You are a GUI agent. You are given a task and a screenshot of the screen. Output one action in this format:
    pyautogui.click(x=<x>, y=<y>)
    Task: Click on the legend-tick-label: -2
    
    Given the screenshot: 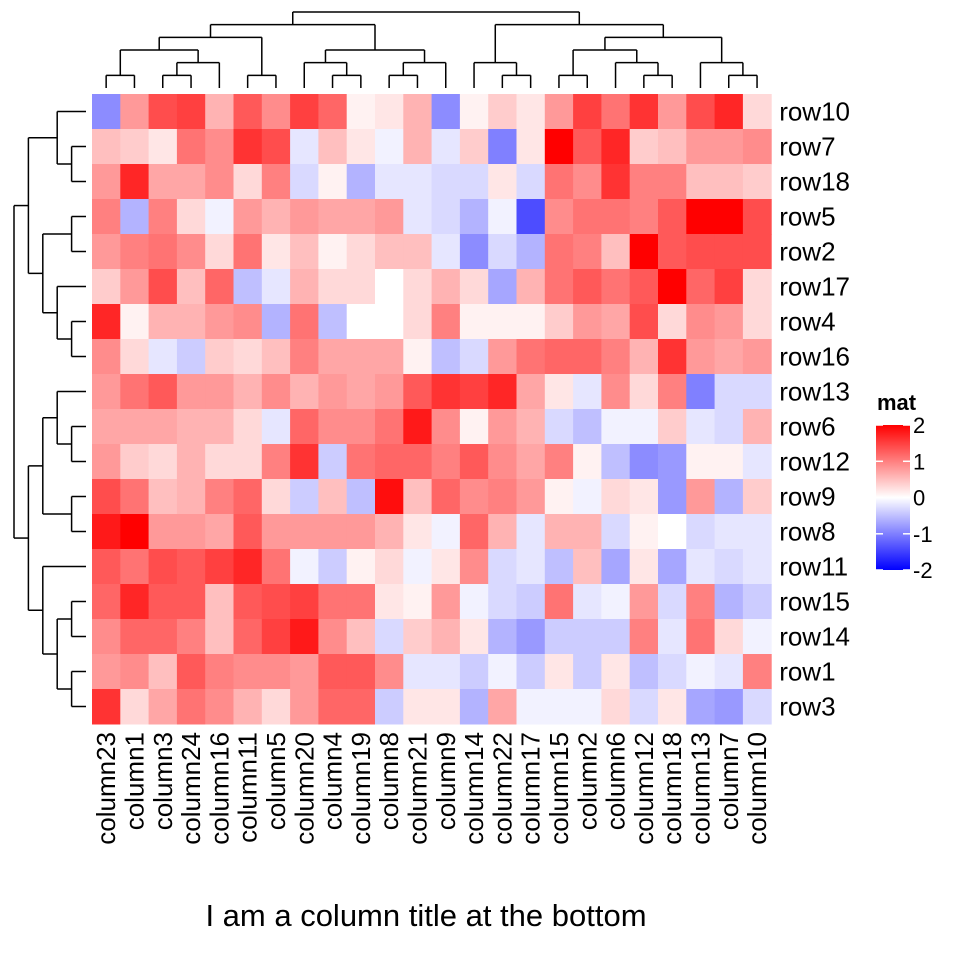 What is the action you would take?
    pyautogui.click(x=923, y=570)
    